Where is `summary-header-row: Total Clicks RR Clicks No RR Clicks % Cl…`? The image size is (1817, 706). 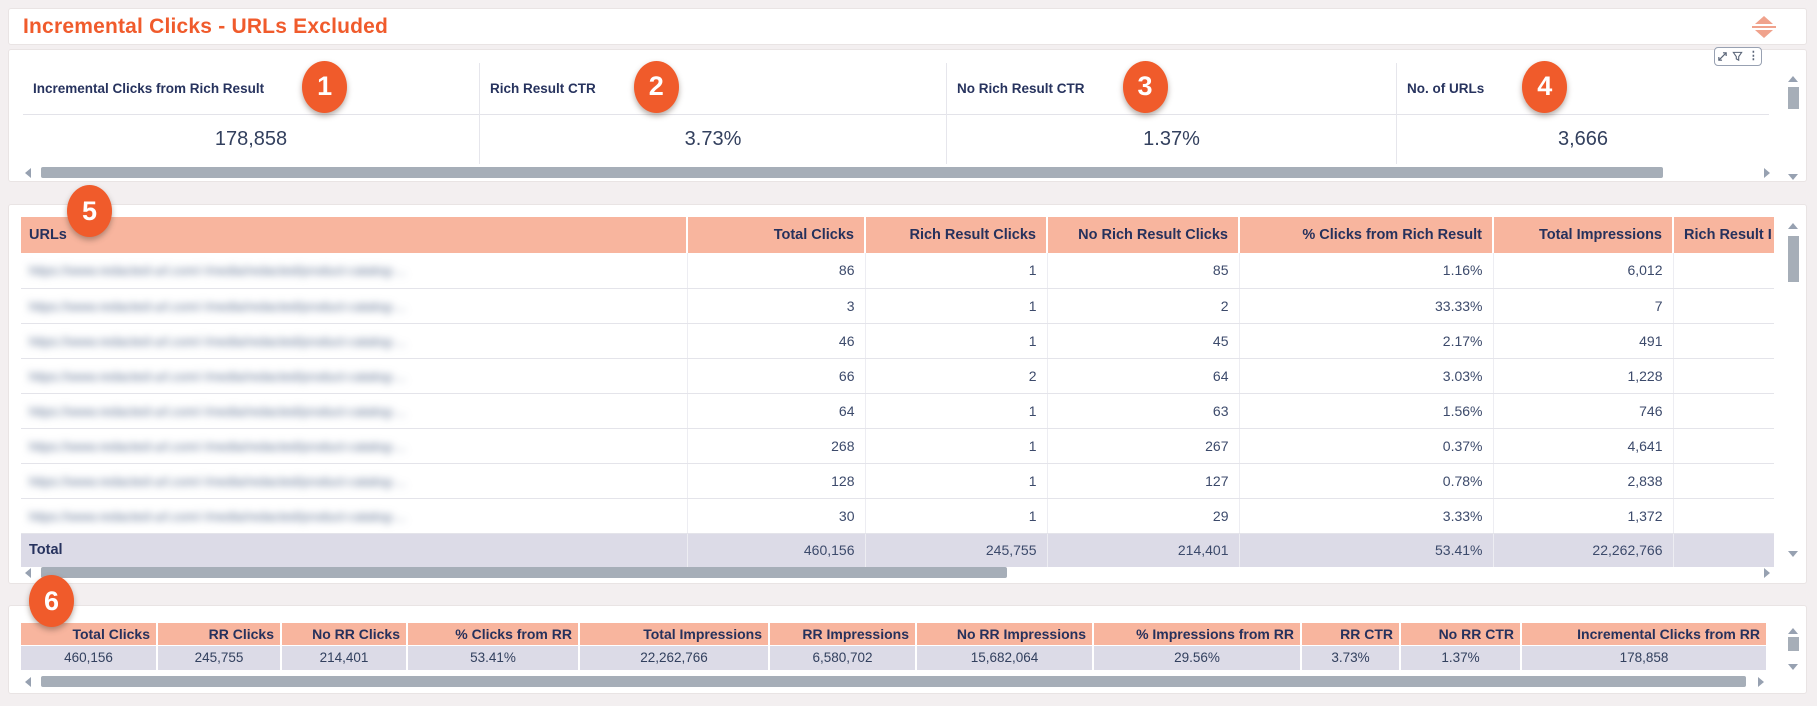 summary-header-row: Total Clicks RR Clicks No RR Clicks % Cl… is located at coordinates (893, 634).